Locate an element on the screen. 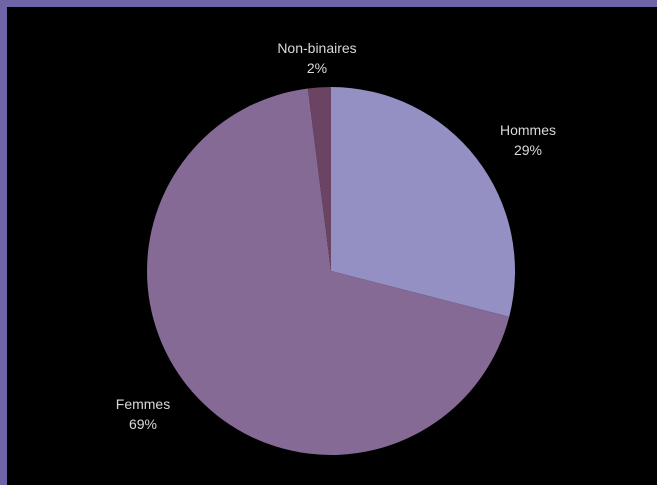 The width and height of the screenshot is (657, 485). frame-border-left is located at coordinates (3, 242).